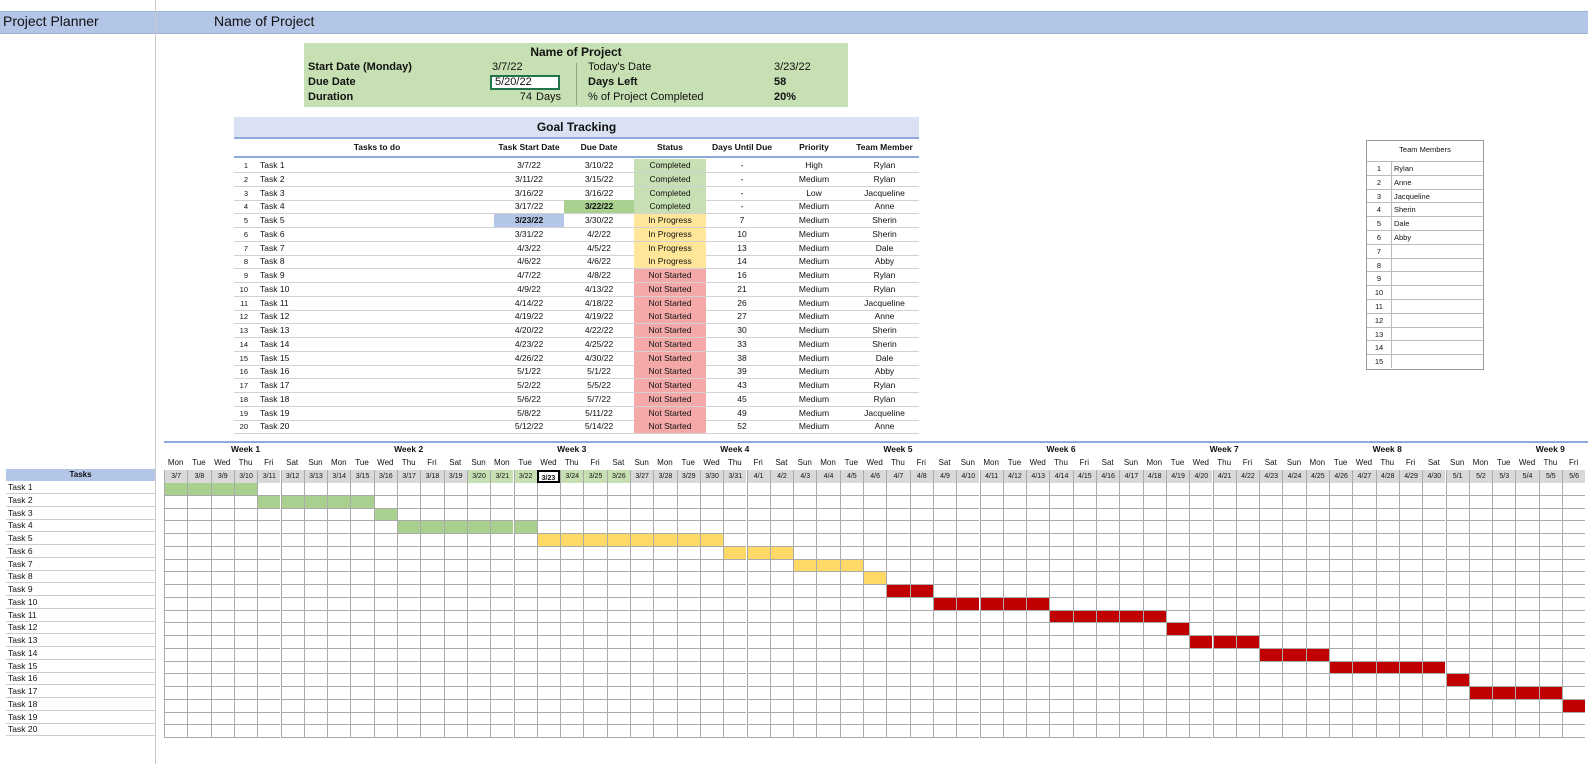 This screenshot has width=1588, height=764. Describe the element at coordinates (1403, 237) in the screenshot. I see `team-member-name: Abby` at that location.